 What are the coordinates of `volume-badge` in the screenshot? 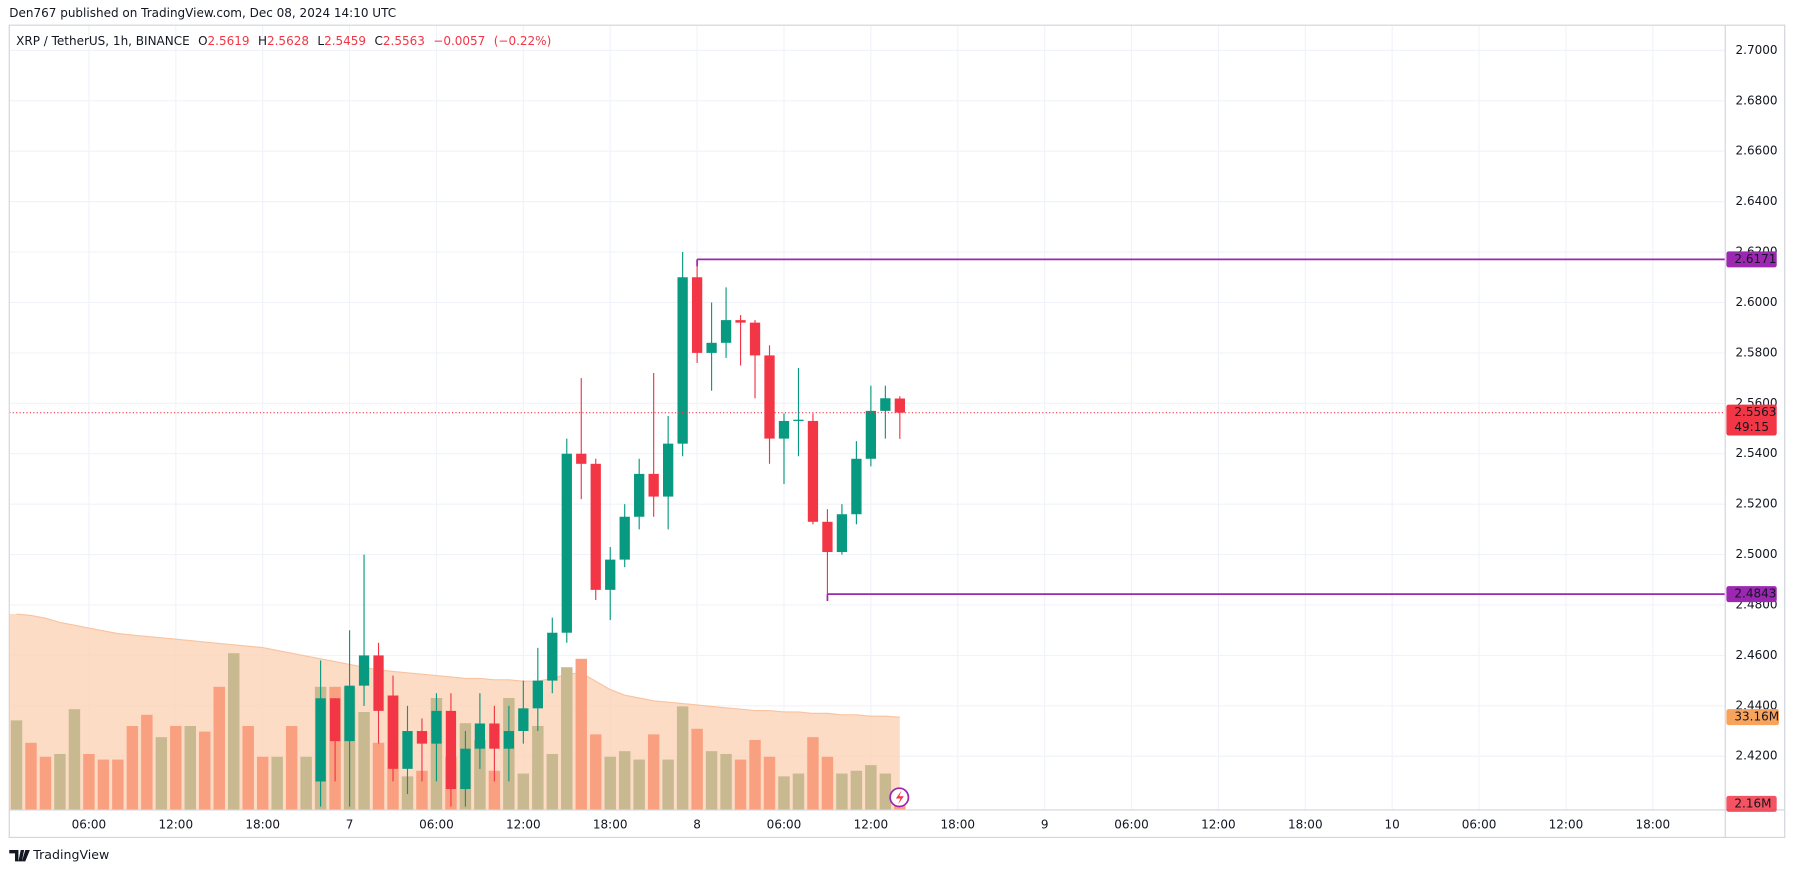 It's located at (1751, 803).